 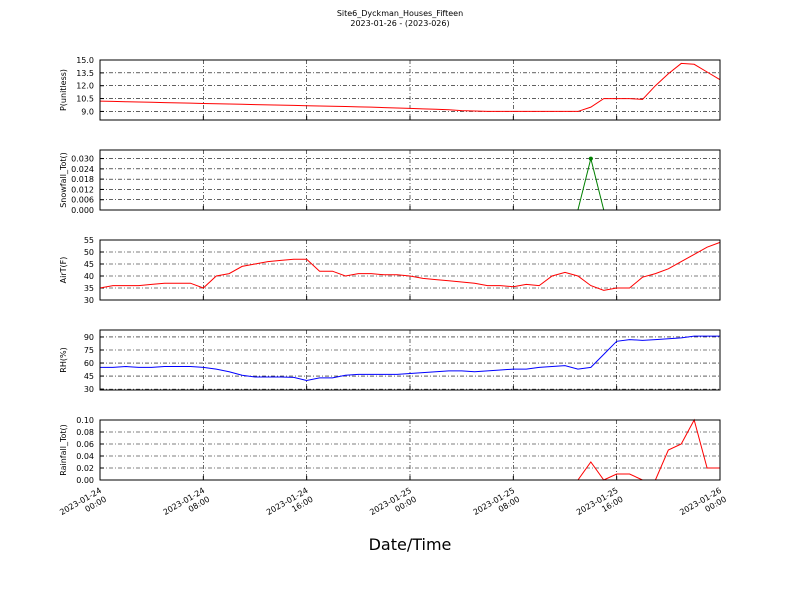 I want to click on y-tick-label: 0.018, so click(x=82, y=179).